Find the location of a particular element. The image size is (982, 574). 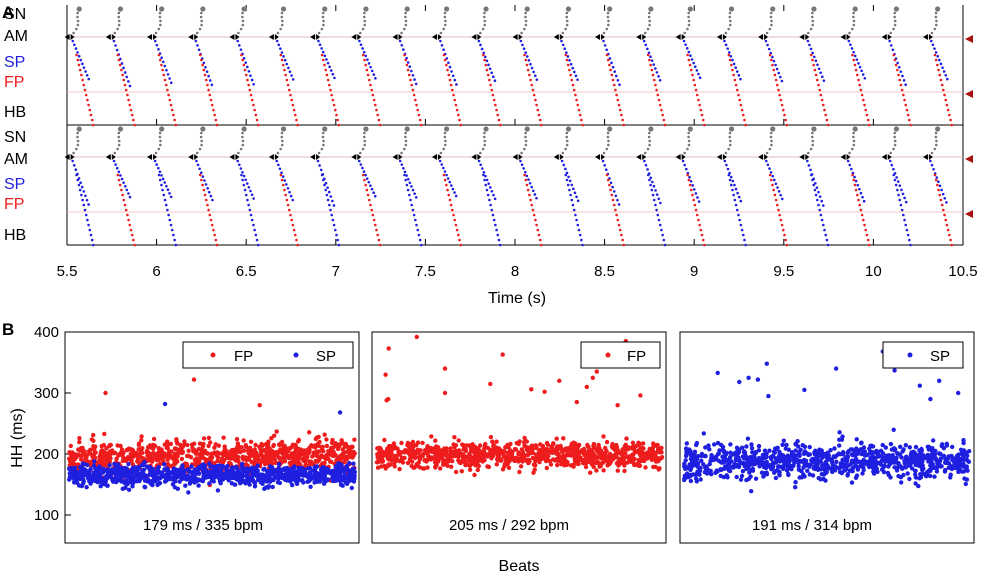

row-label-sp-1: SP is located at coordinates (14, 62).